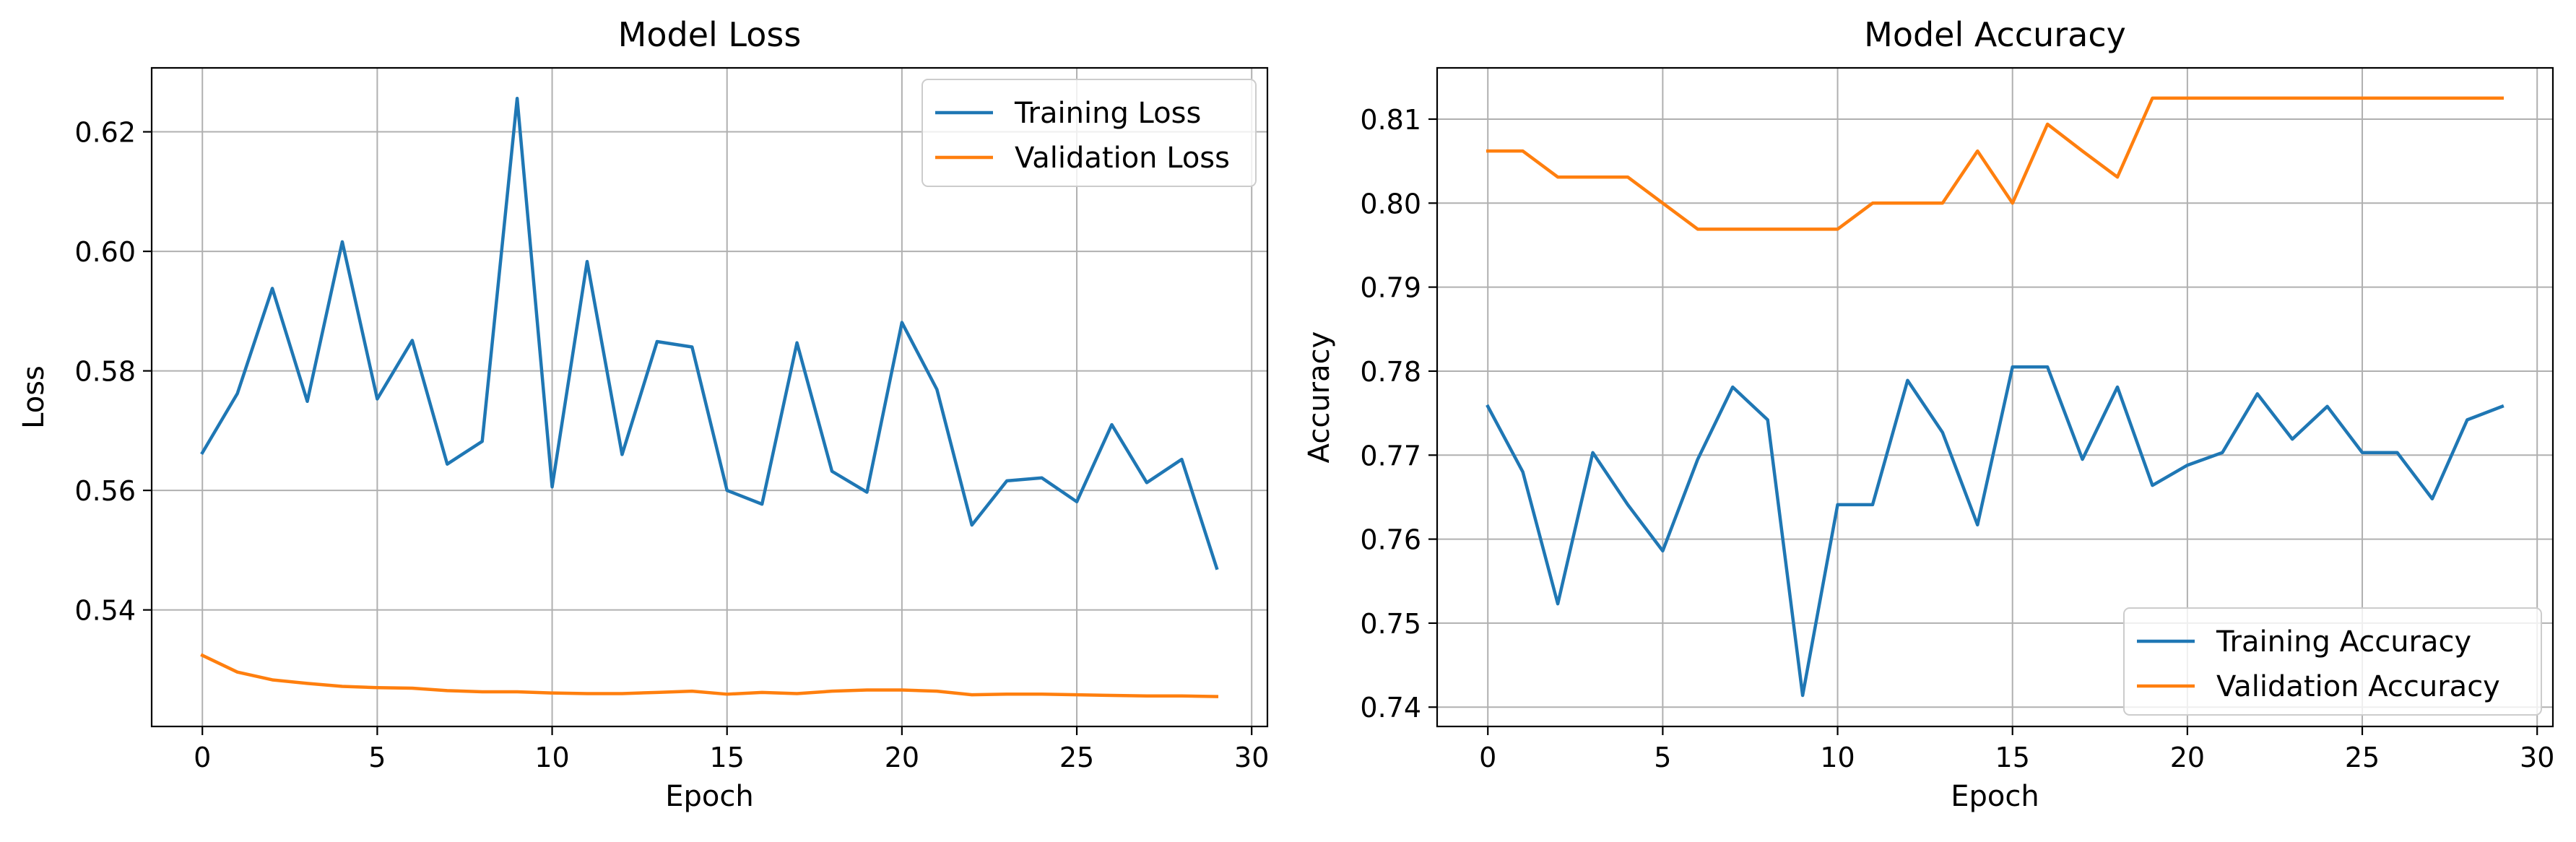 Image resolution: width=2576 pixels, height=842 pixels. I want to click on chart-title: Model Accuracy, so click(1995, 34).